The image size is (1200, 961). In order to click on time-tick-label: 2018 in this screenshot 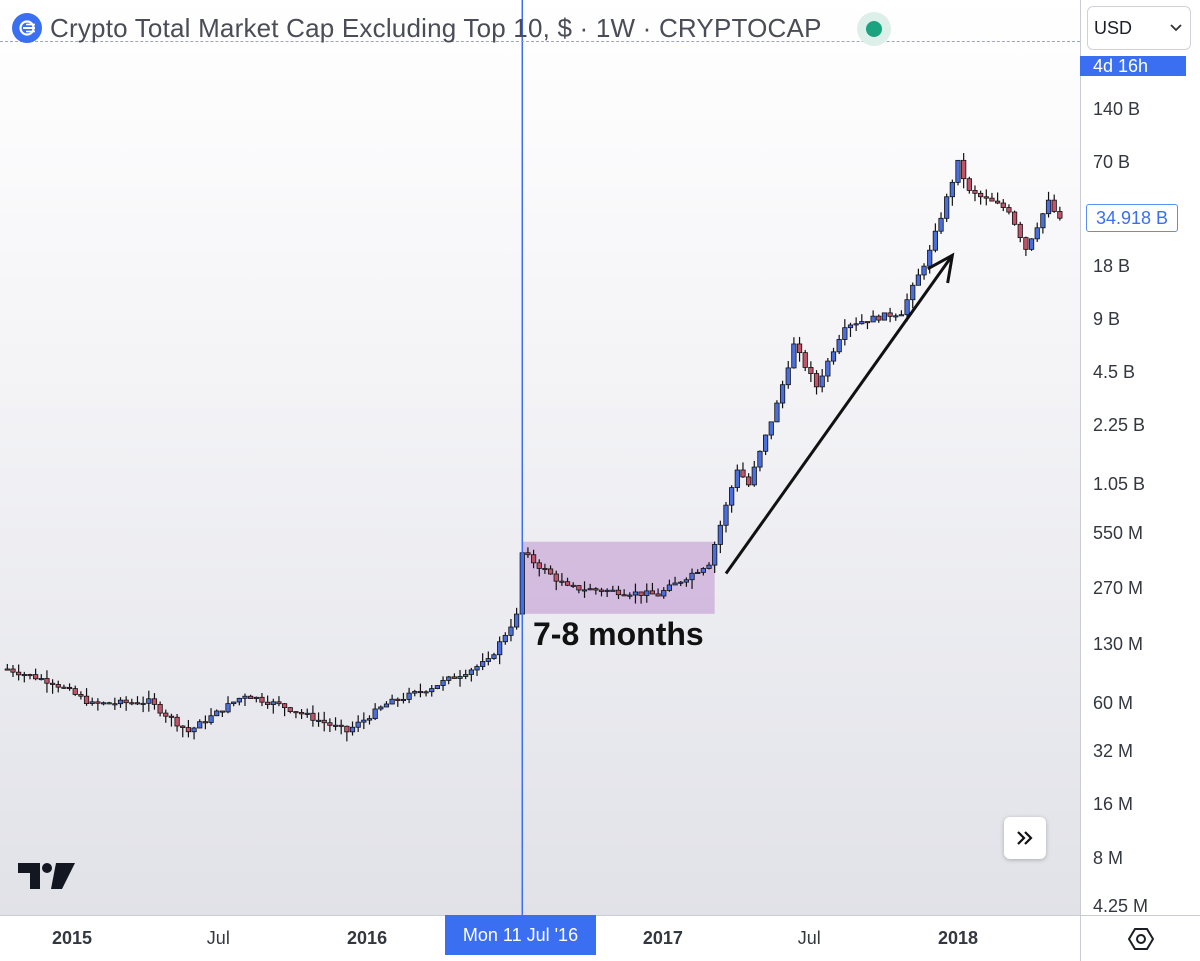, I will do `click(958, 938)`.